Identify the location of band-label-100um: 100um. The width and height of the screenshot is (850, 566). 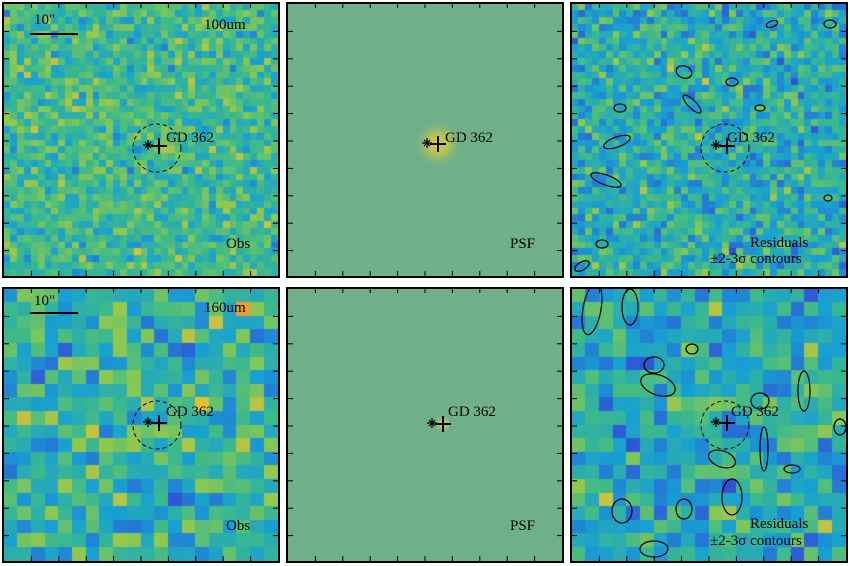
(225, 25).